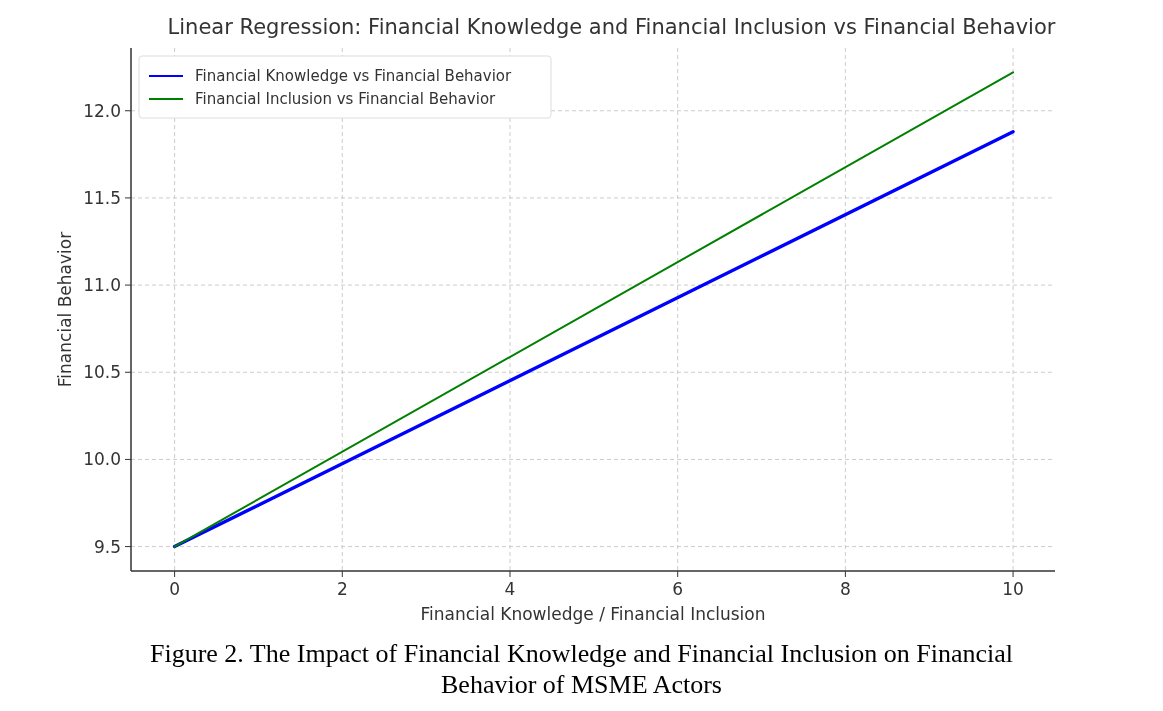 The width and height of the screenshot is (1163, 711). Describe the element at coordinates (581, 669) in the screenshot. I see `caption: Figure 2. The Impact of Financial Knowledge and Financial Inclusion on Financial Behavior of MSME Actors` at that location.